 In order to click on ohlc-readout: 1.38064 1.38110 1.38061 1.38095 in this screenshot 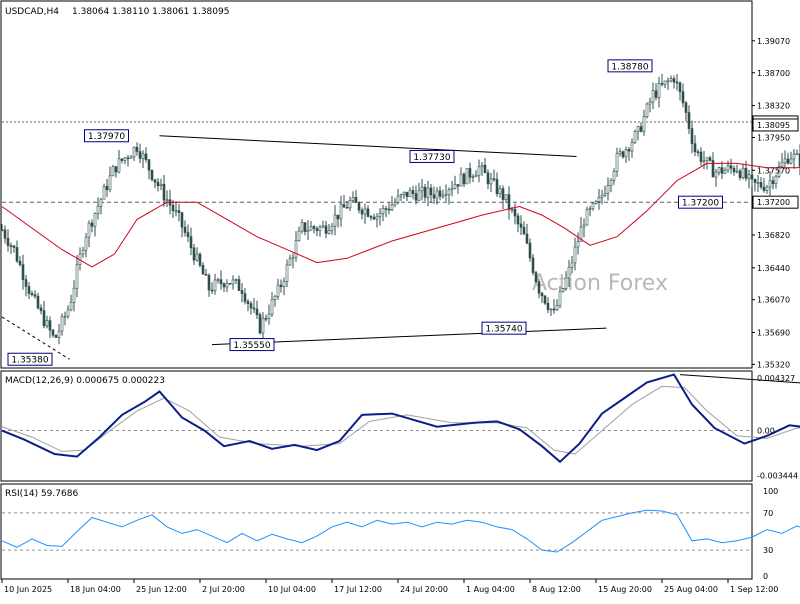, I will do `click(150, 12)`.